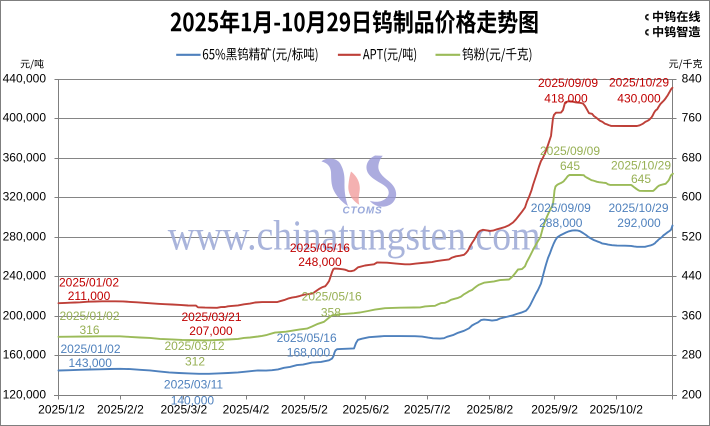 The height and width of the screenshot is (426, 710). What do you see at coordinates (489, 409) in the screenshot?
I see `svg-text: 2025/8/2` at bounding box center [489, 409].